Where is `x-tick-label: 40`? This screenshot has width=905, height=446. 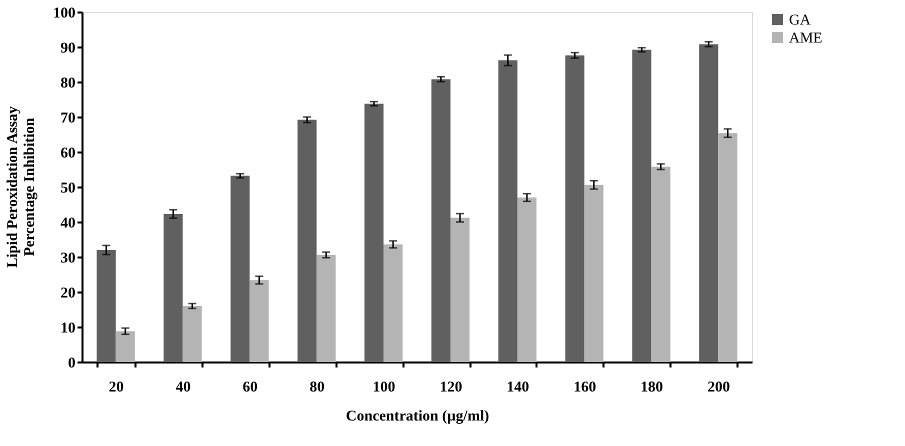 x-tick-label: 40 is located at coordinates (183, 388).